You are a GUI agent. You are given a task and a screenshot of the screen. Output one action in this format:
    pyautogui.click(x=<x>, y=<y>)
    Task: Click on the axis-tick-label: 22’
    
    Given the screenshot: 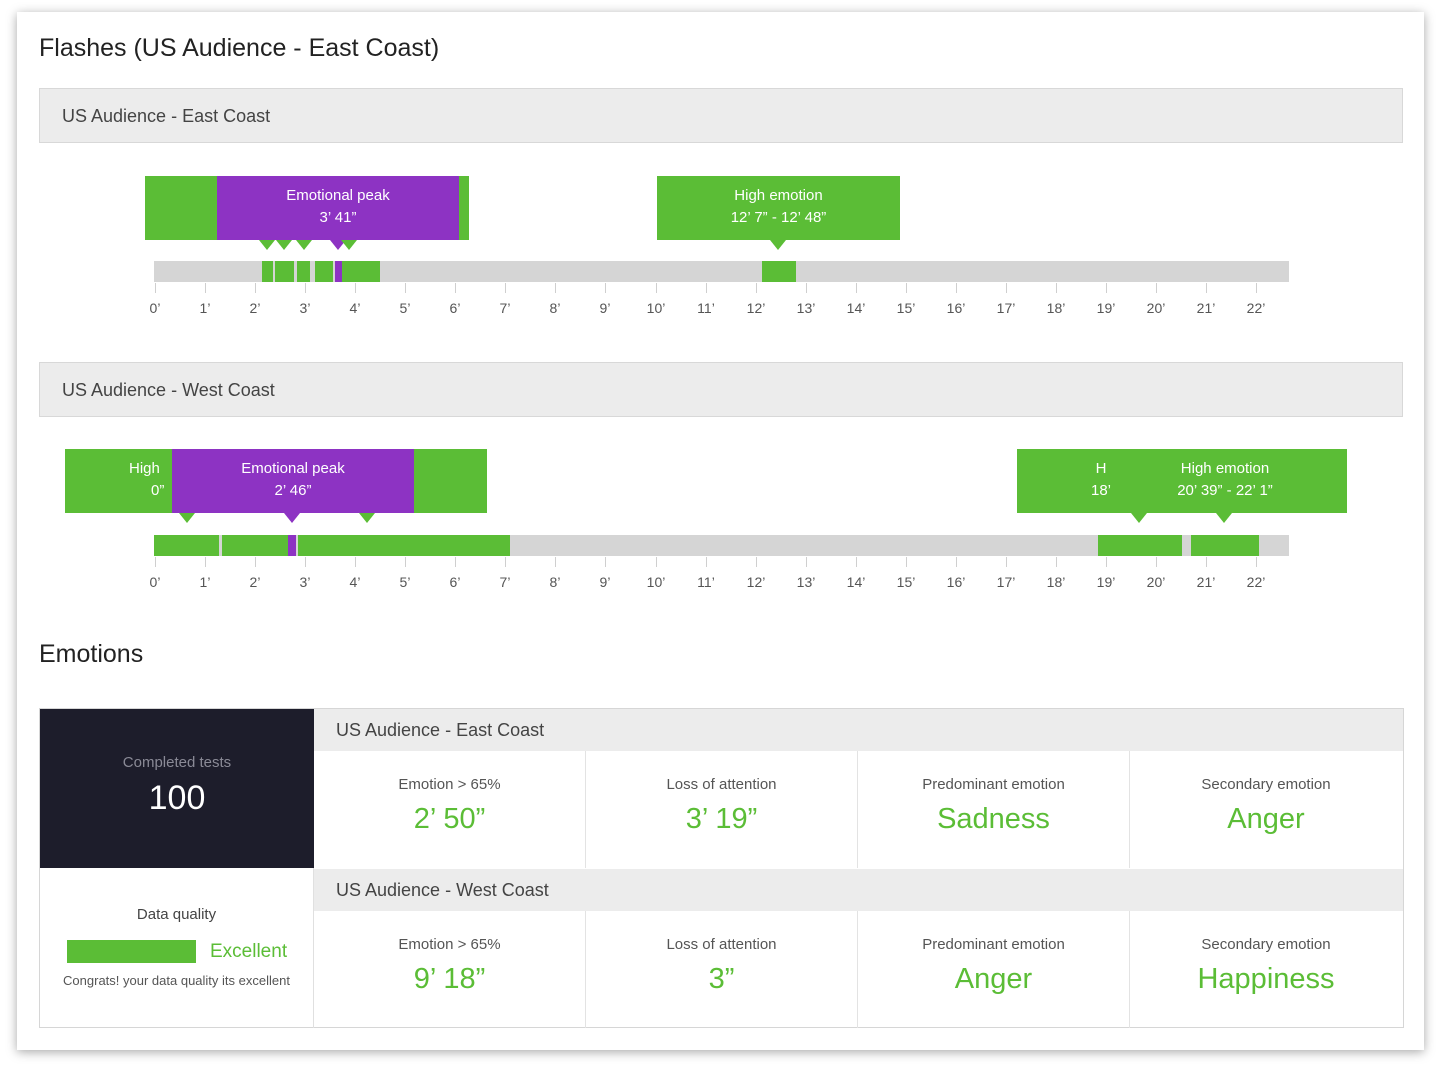 What is the action you would take?
    pyautogui.click(x=1256, y=308)
    